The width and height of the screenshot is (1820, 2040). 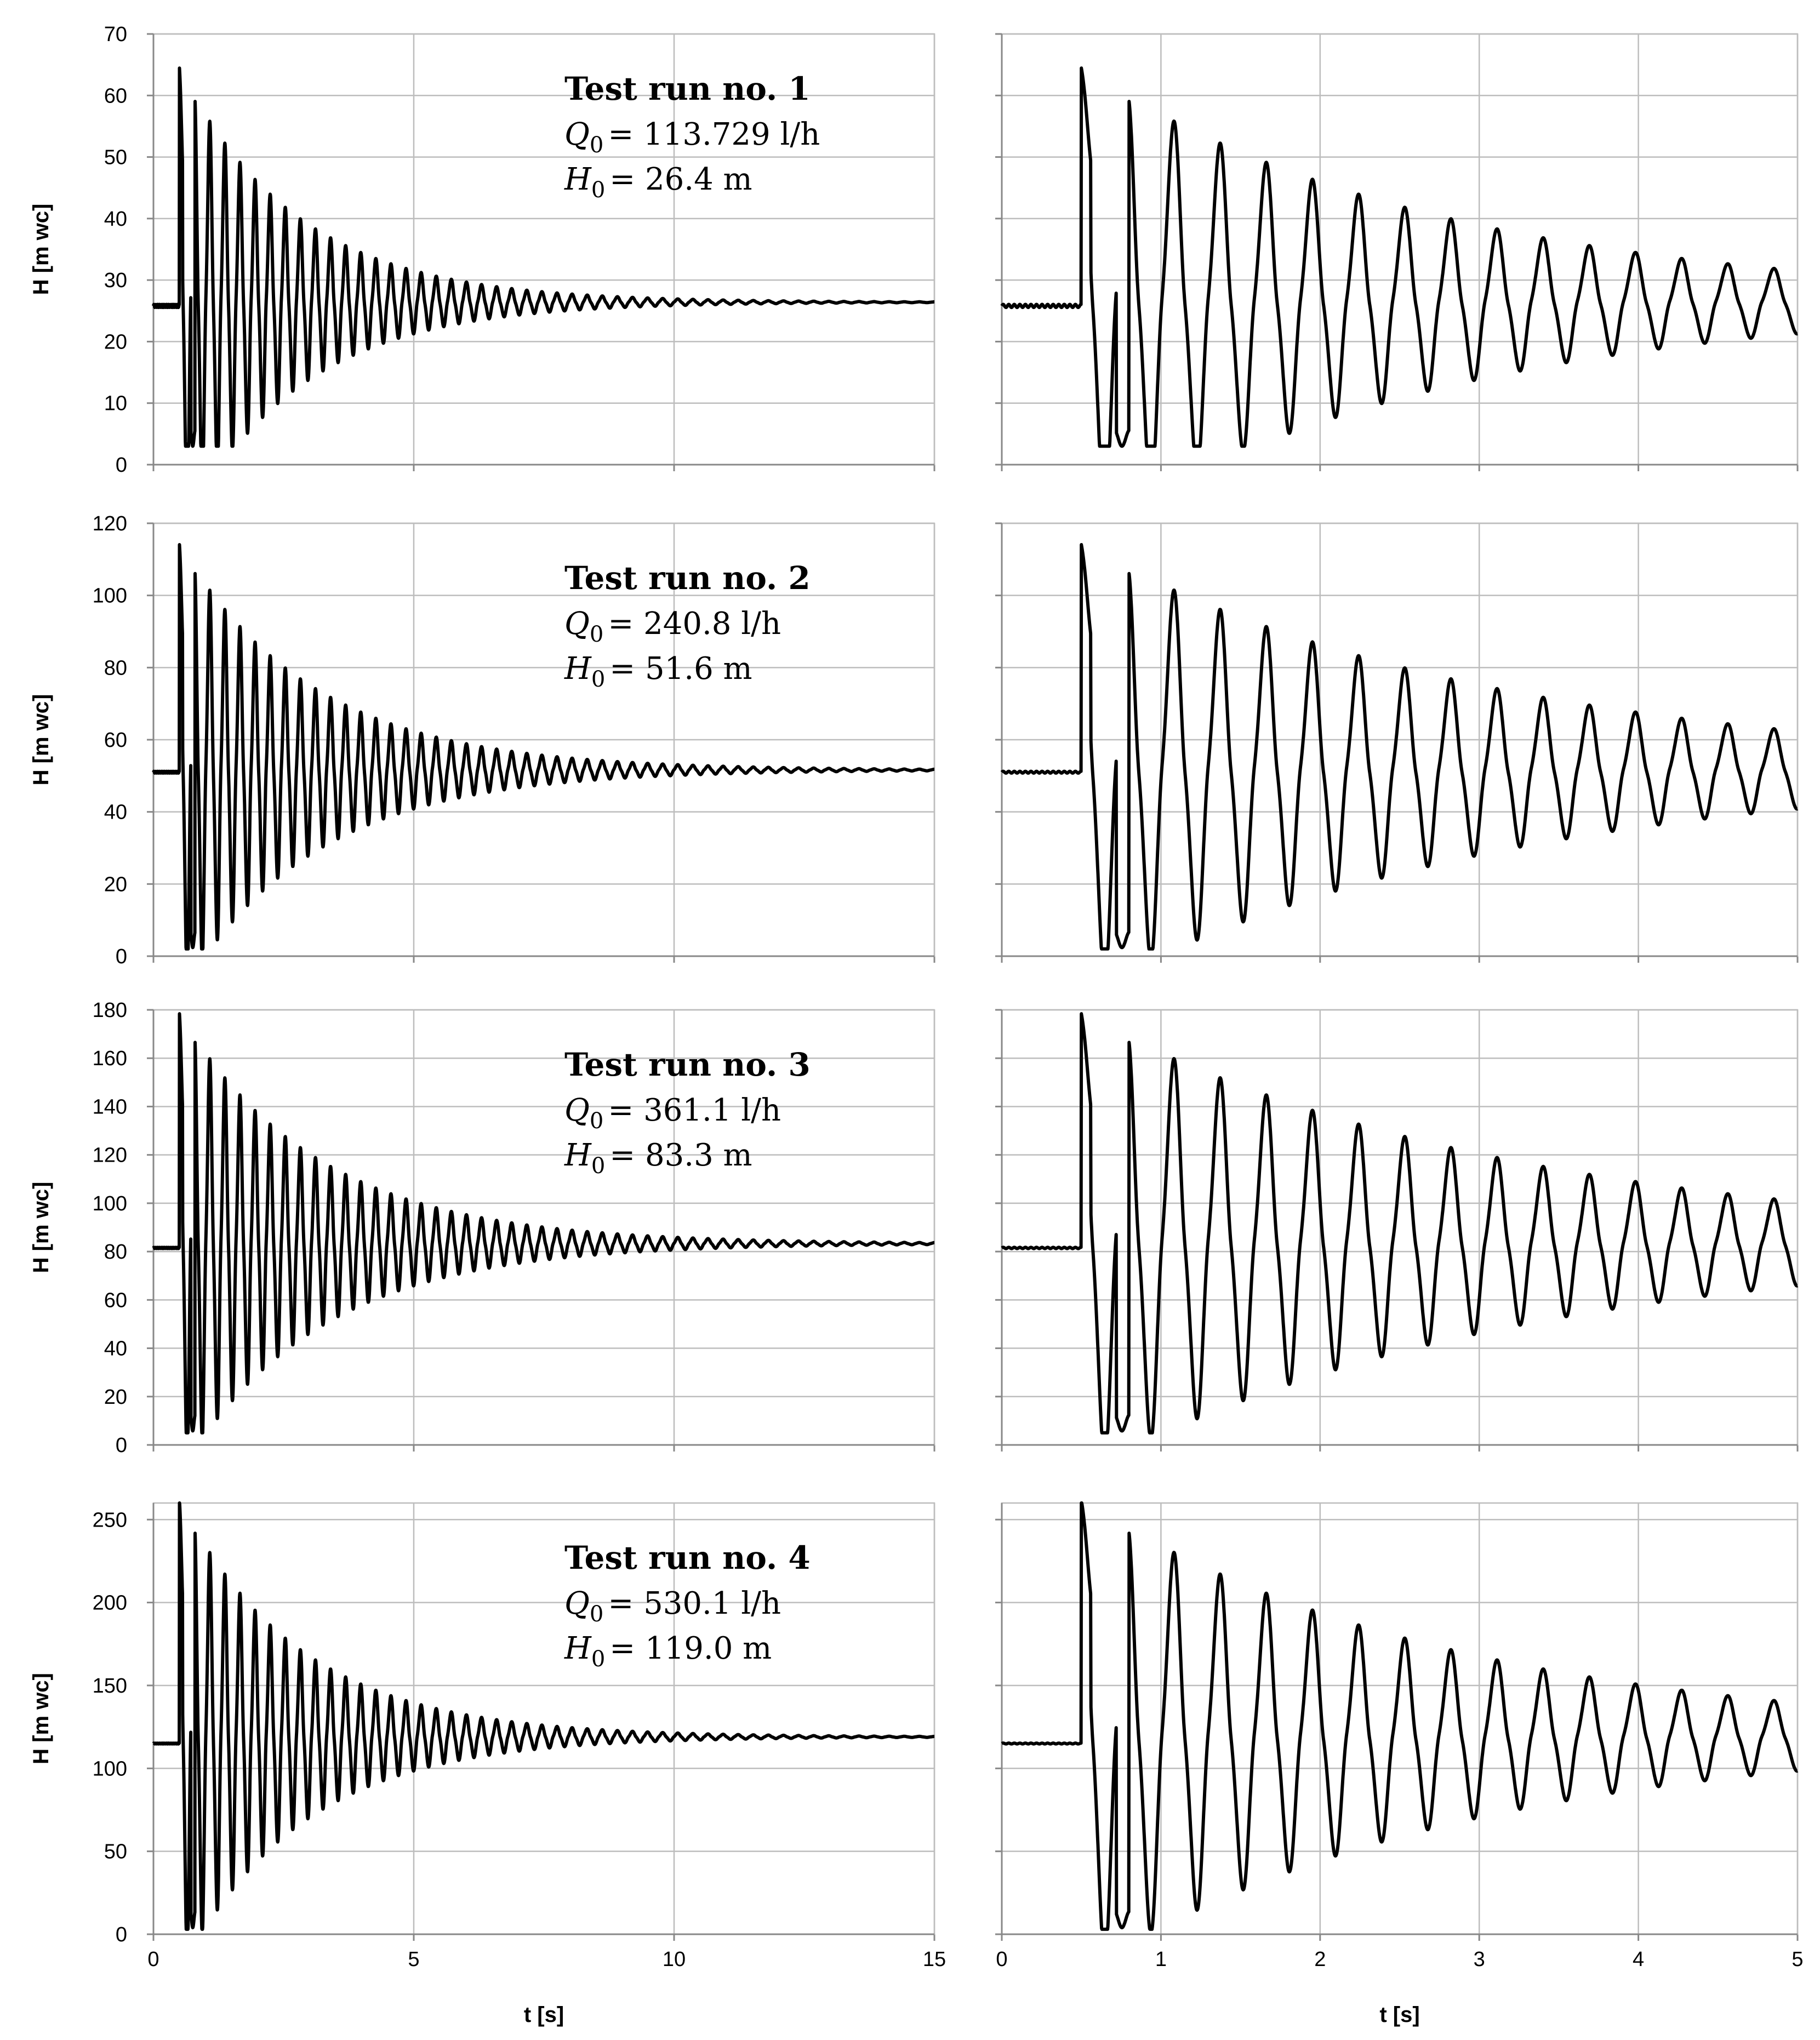 What do you see at coordinates (110, 1520) in the screenshot?
I see `y-tick-label: 250` at bounding box center [110, 1520].